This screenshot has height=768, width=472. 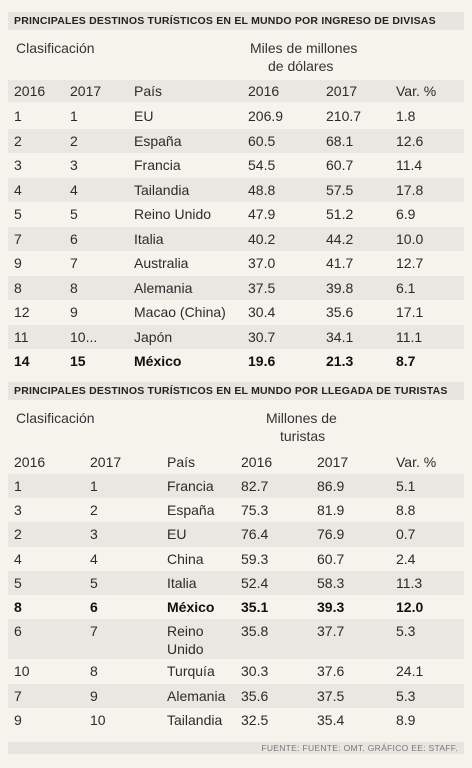 I want to click on table-row: 8 8 Alemania 37.5 39.8 6.1, so click(x=236, y=287).